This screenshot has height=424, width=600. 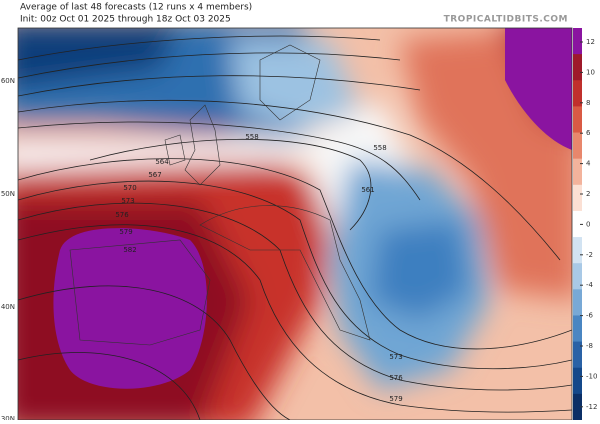 I want to click on watermark: TROPICALTIDBITS.COM, so click(x=506, y=20).